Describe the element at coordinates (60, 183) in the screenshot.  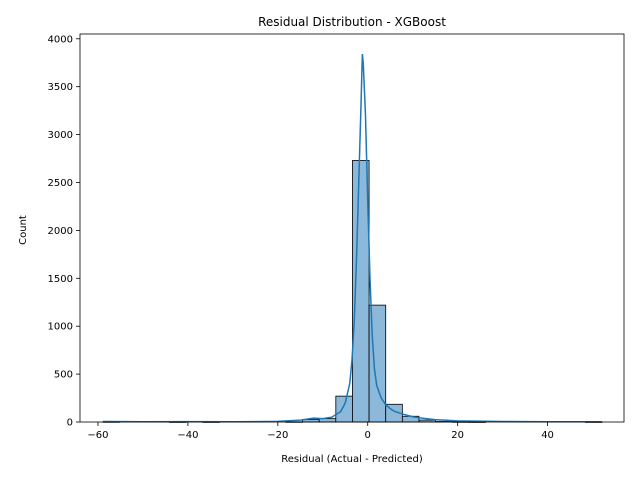
I see `y-tick-label: 2500` at that location.